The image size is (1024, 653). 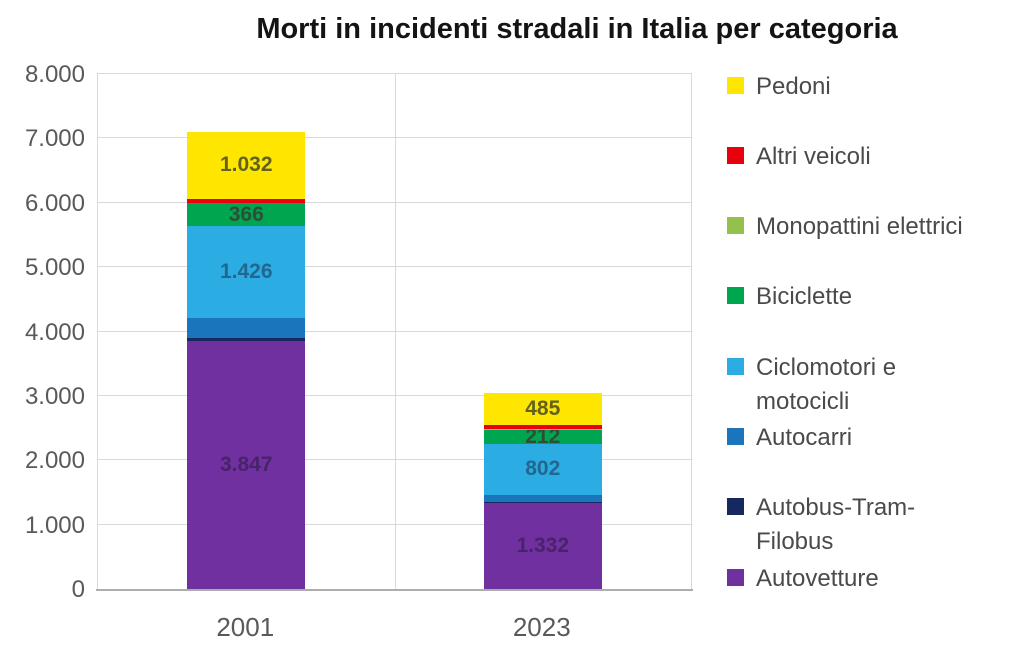 I want to click on bar-segment-2001-altri-veicoli, so click(x=246, y=200).